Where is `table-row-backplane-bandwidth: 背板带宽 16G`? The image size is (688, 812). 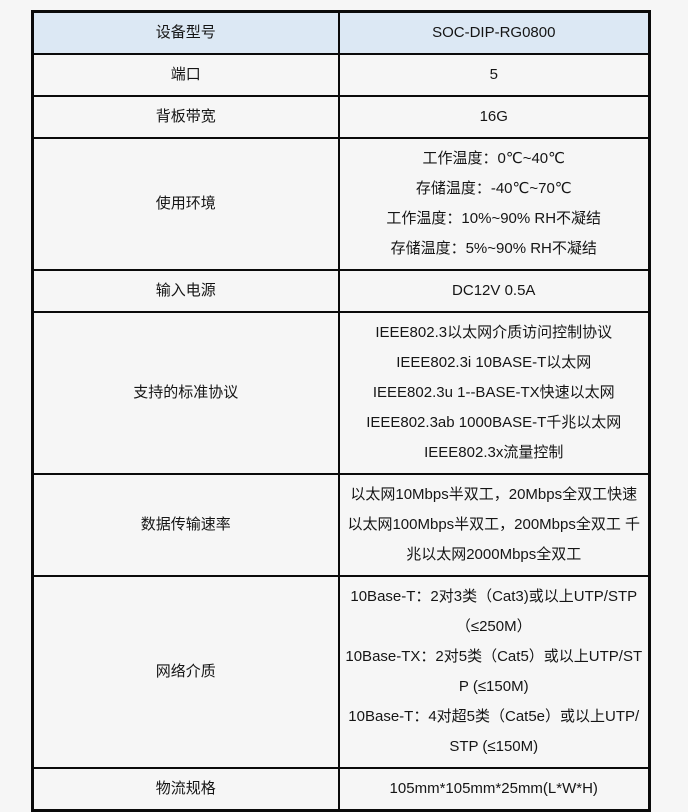
table-row-backplane-bandwidth: 背板带宽 16G is located at coordinates (341, 117).